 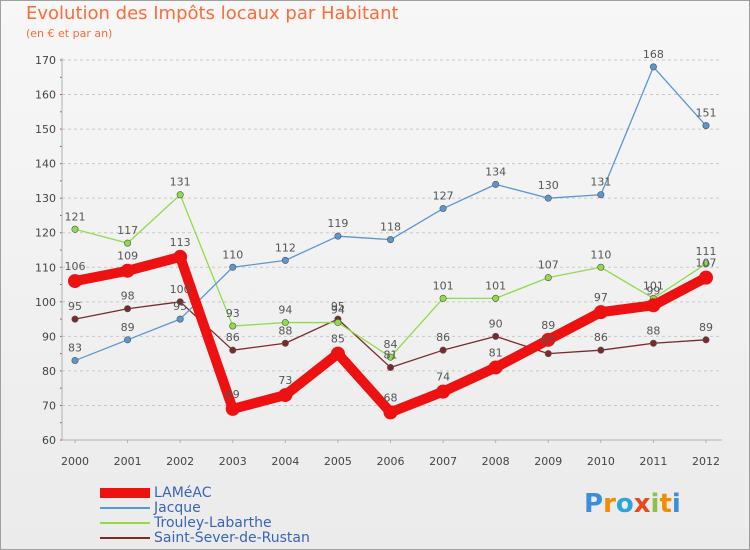 I want to click on data-label-jacque: 127, so click(x=443, y=196).